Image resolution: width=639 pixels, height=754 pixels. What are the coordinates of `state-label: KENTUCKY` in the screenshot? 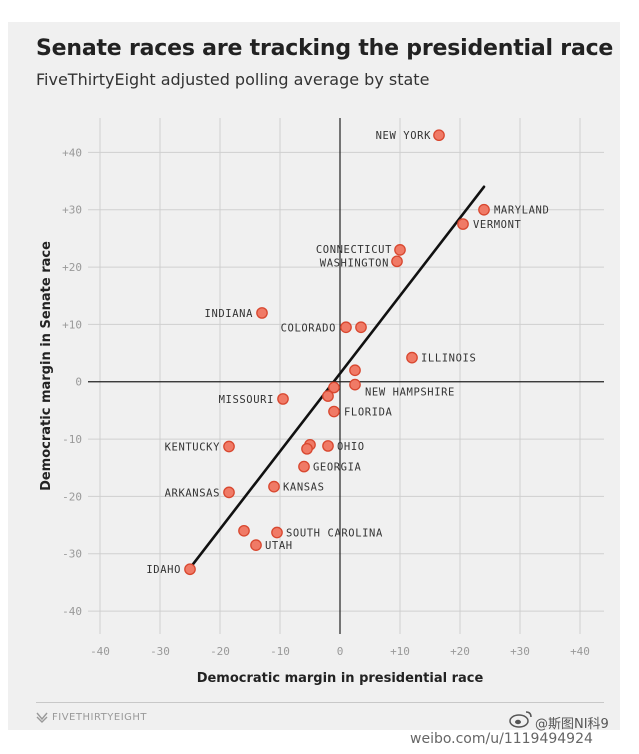 It's located at (192, 448).